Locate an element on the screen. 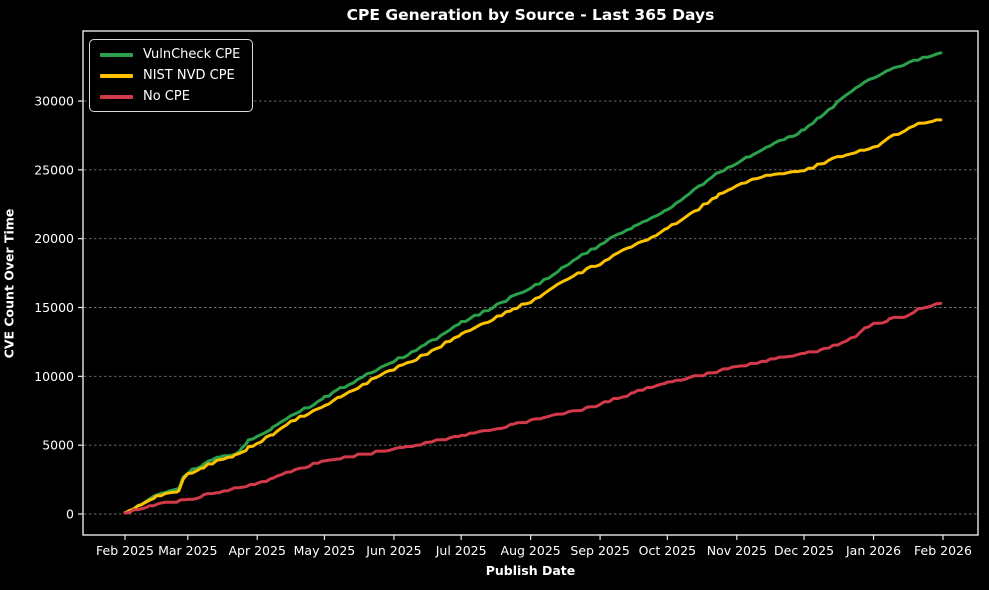  y-tick-label: 0 is located at coordinates (70, 514).